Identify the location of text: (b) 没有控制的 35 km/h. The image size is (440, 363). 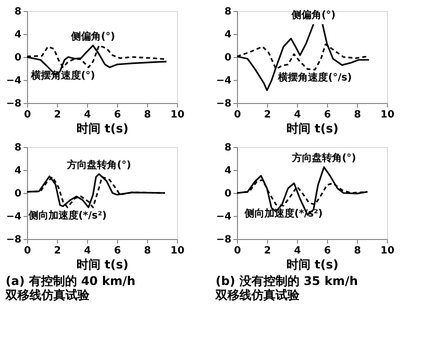
(287, 281).